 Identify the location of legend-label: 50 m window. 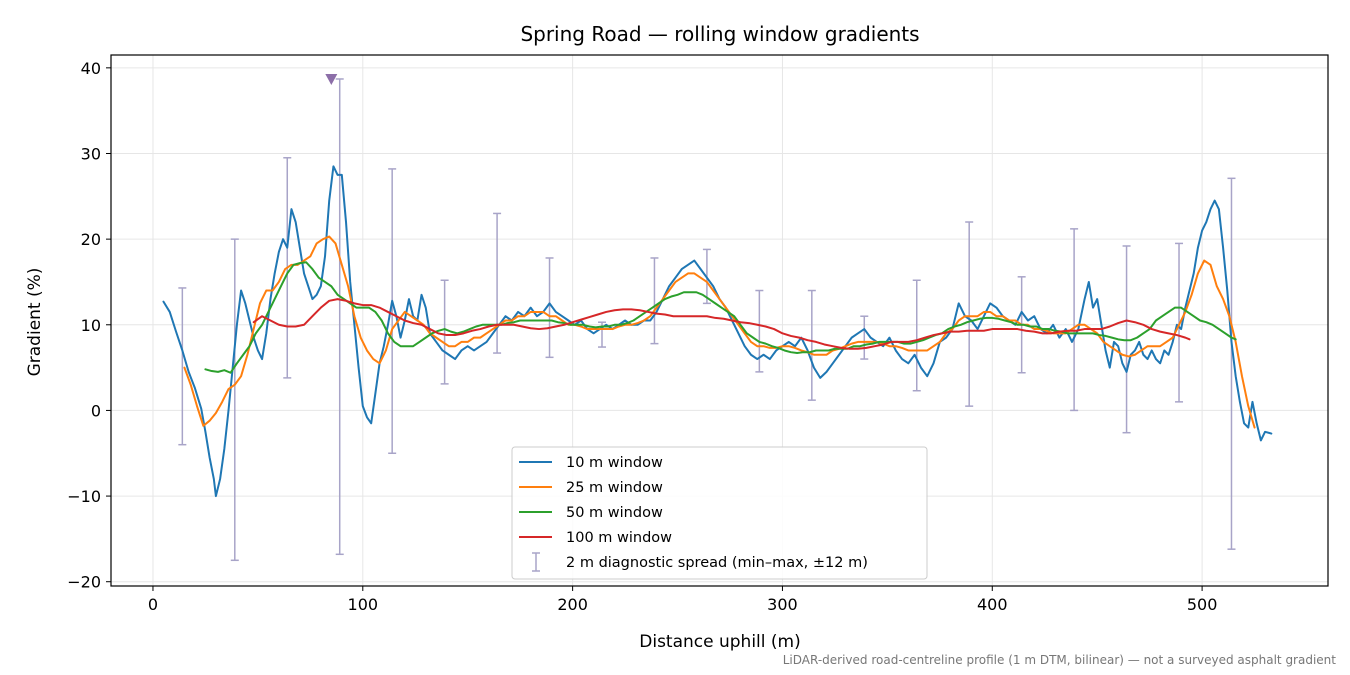
(614, 513).